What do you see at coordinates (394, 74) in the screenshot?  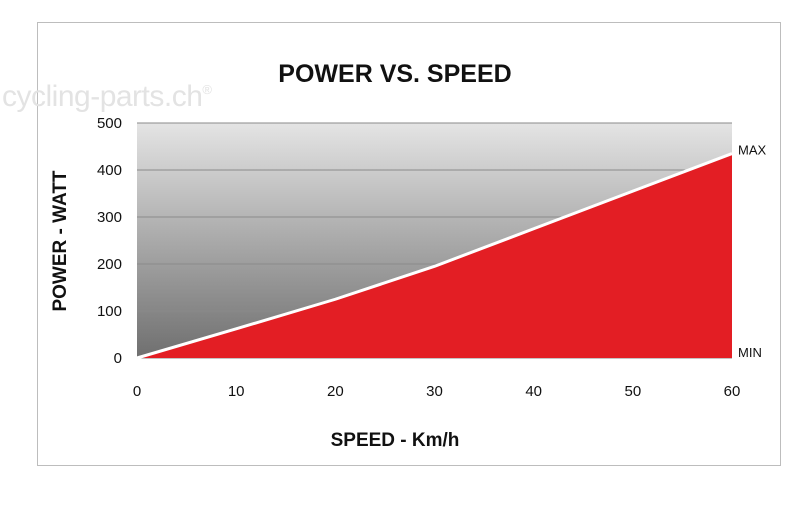 I see `chart-title: POWER VS. SPEED` at bounding box center [394, 74].